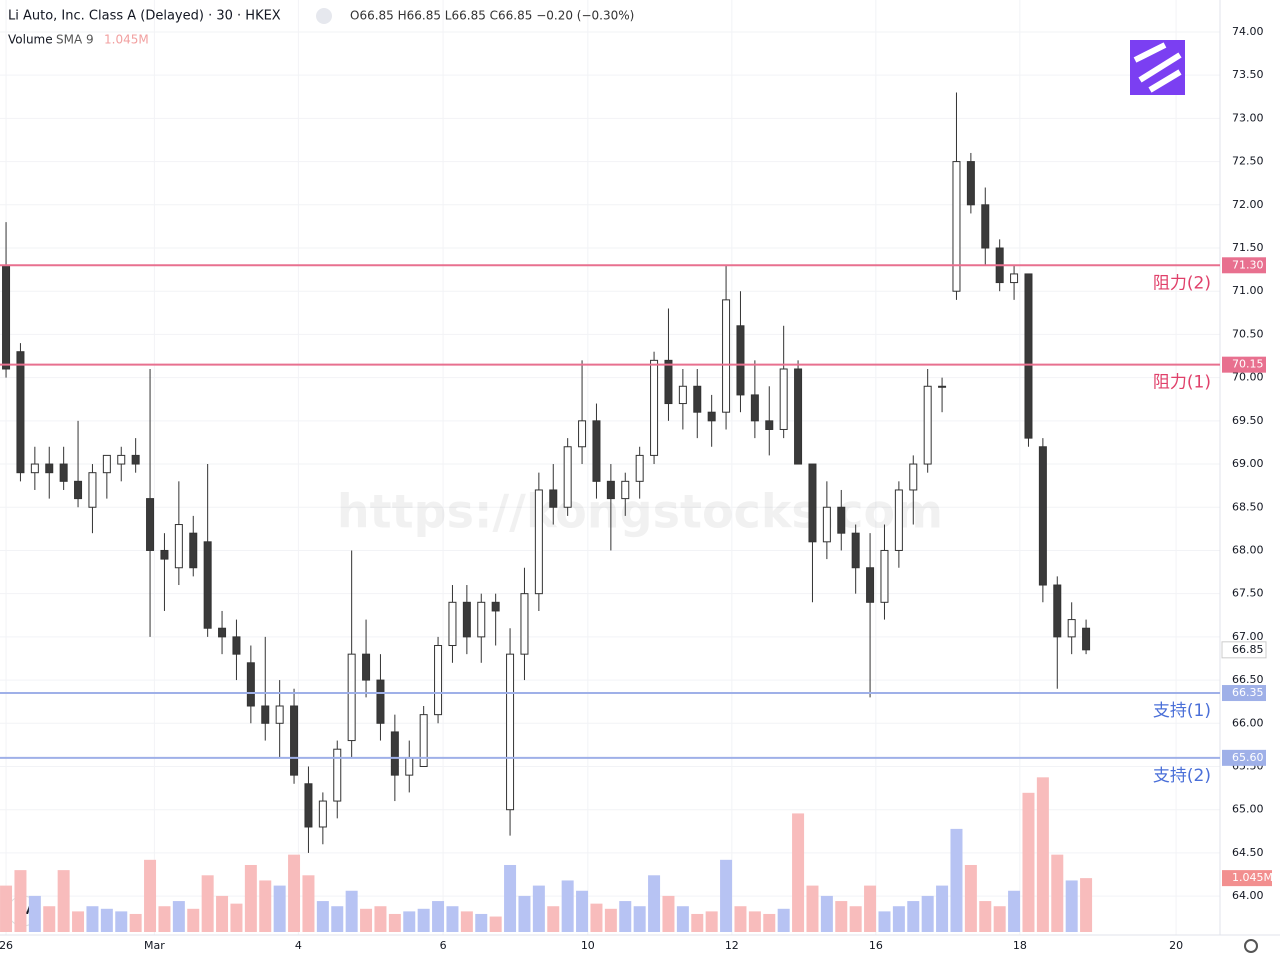 The image size is (1280, 960). I want to click on y-tick-label: 67.50, so click(1248, 593).